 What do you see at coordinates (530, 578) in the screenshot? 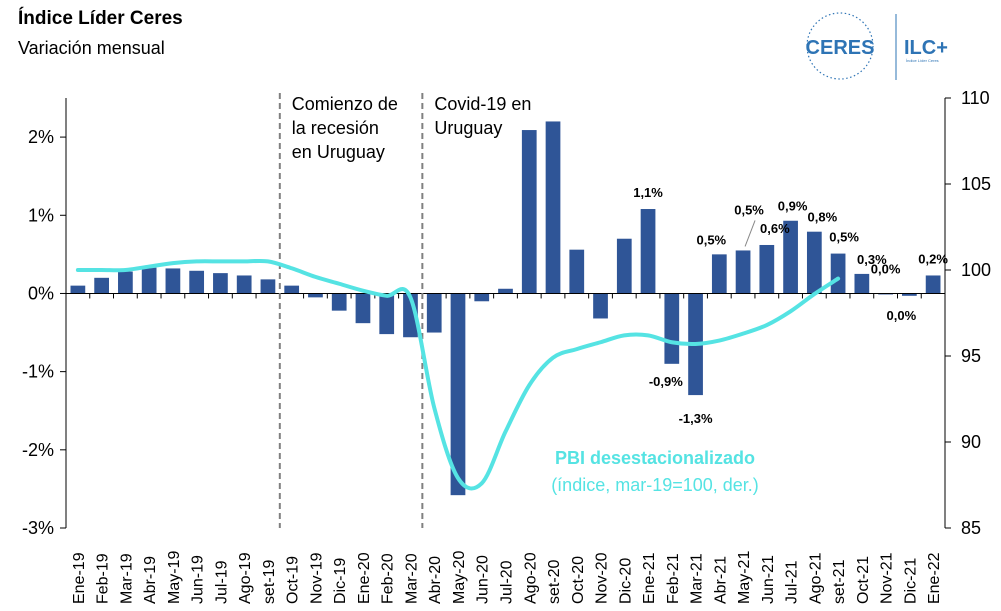
I see `x-tick-label: Ago-20` at bounding box center [530, 578].